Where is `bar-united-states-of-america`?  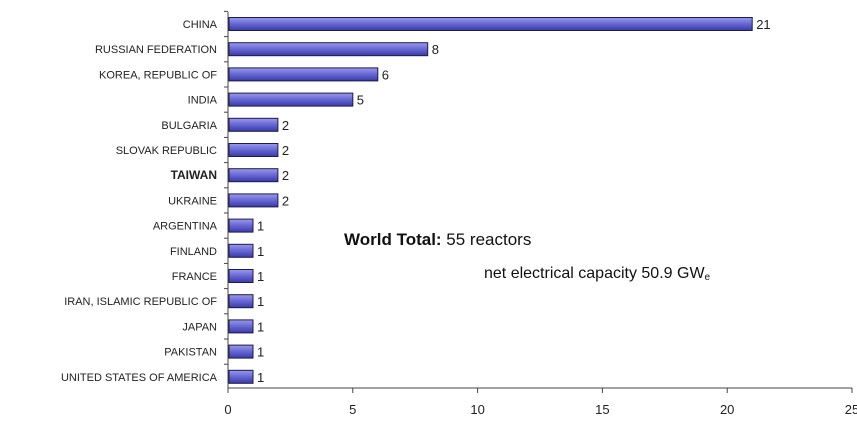
bar-united-states-of-america is located at coordinates (241, 376).